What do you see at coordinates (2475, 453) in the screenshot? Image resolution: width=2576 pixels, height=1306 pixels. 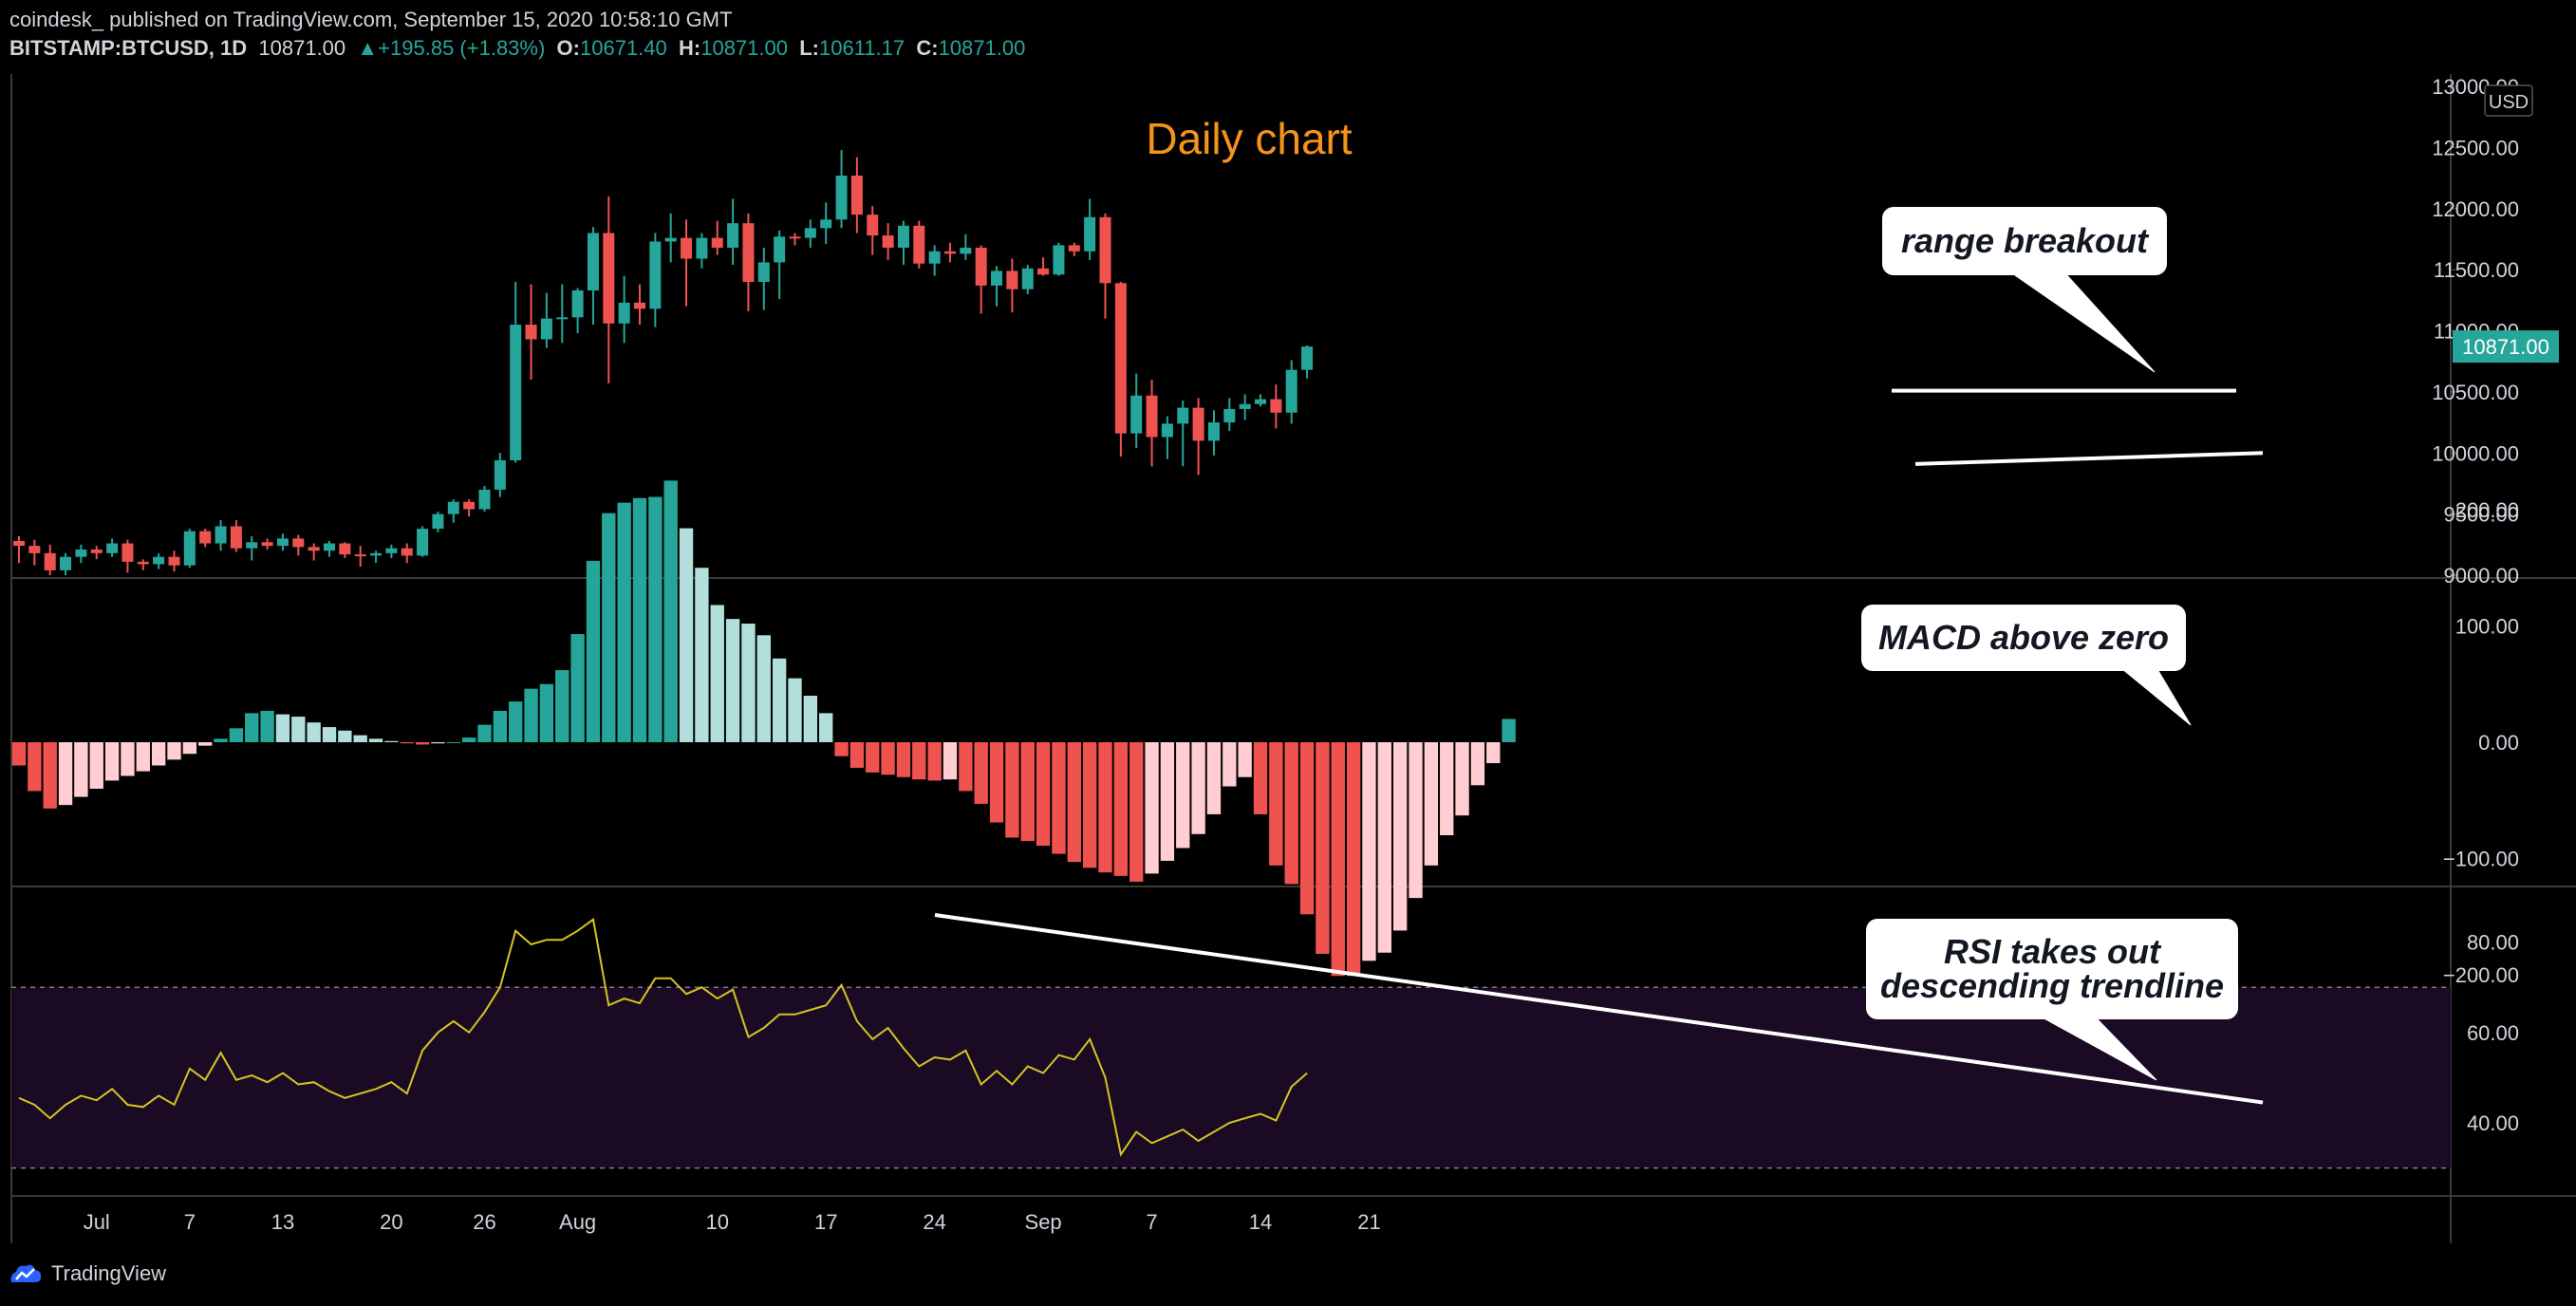 I see `price-tick-label: 10000.00` at bounding box center [2475, 453].